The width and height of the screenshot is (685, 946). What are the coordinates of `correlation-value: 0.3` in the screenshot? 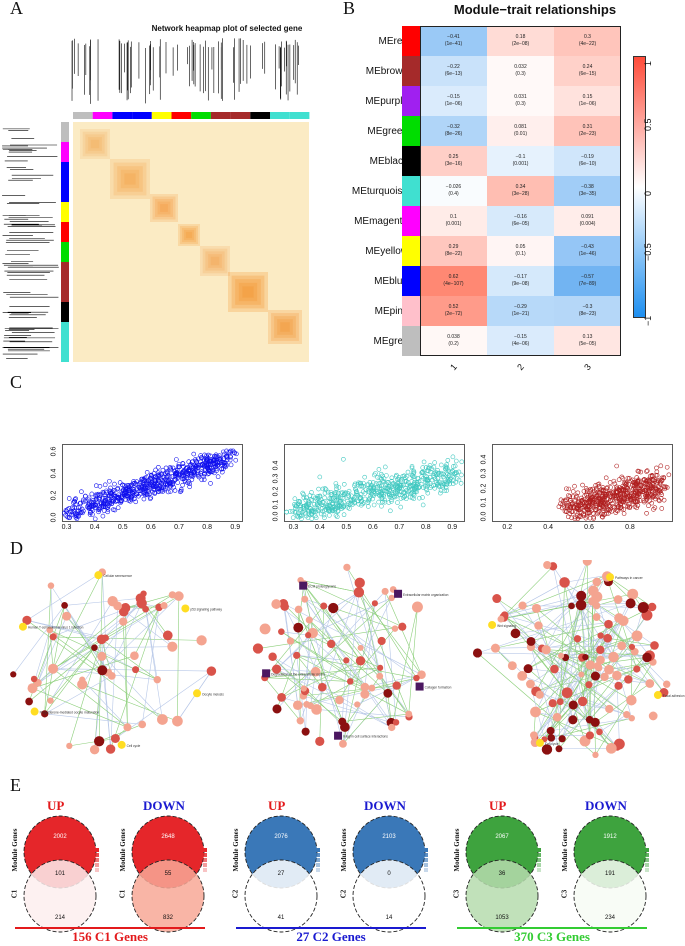 It's located at (587, 37).